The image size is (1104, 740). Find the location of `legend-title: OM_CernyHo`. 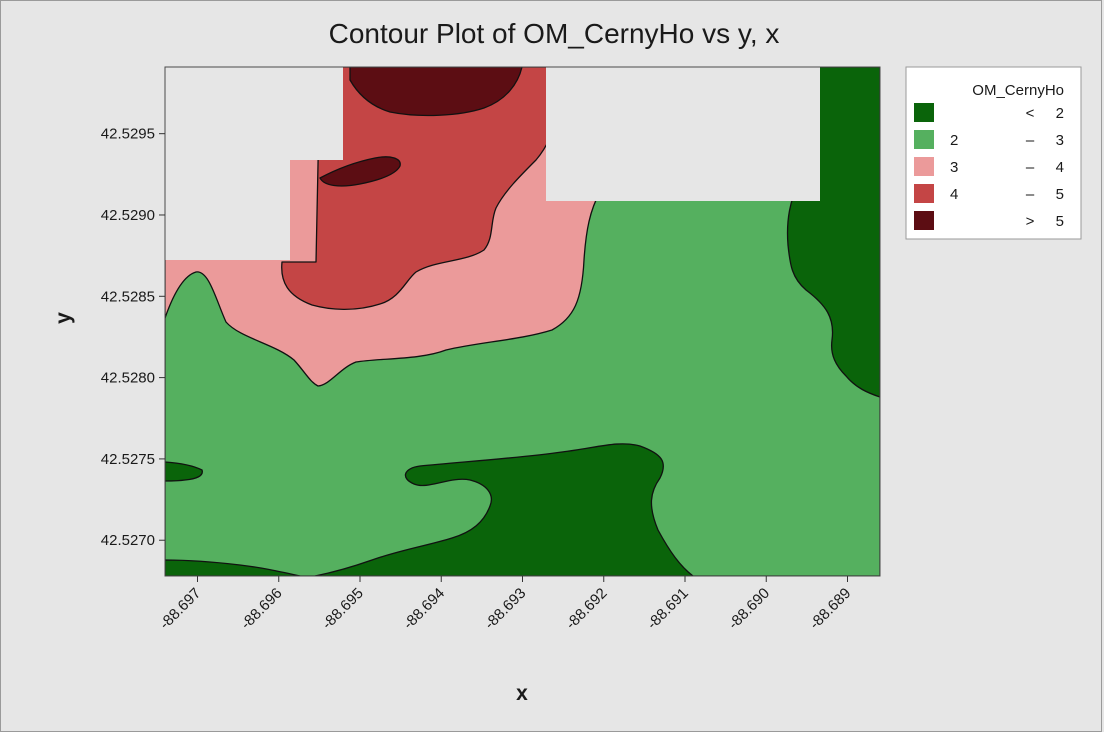

legend-title: OM_CernyHo is located at coordinates (1018, 90).